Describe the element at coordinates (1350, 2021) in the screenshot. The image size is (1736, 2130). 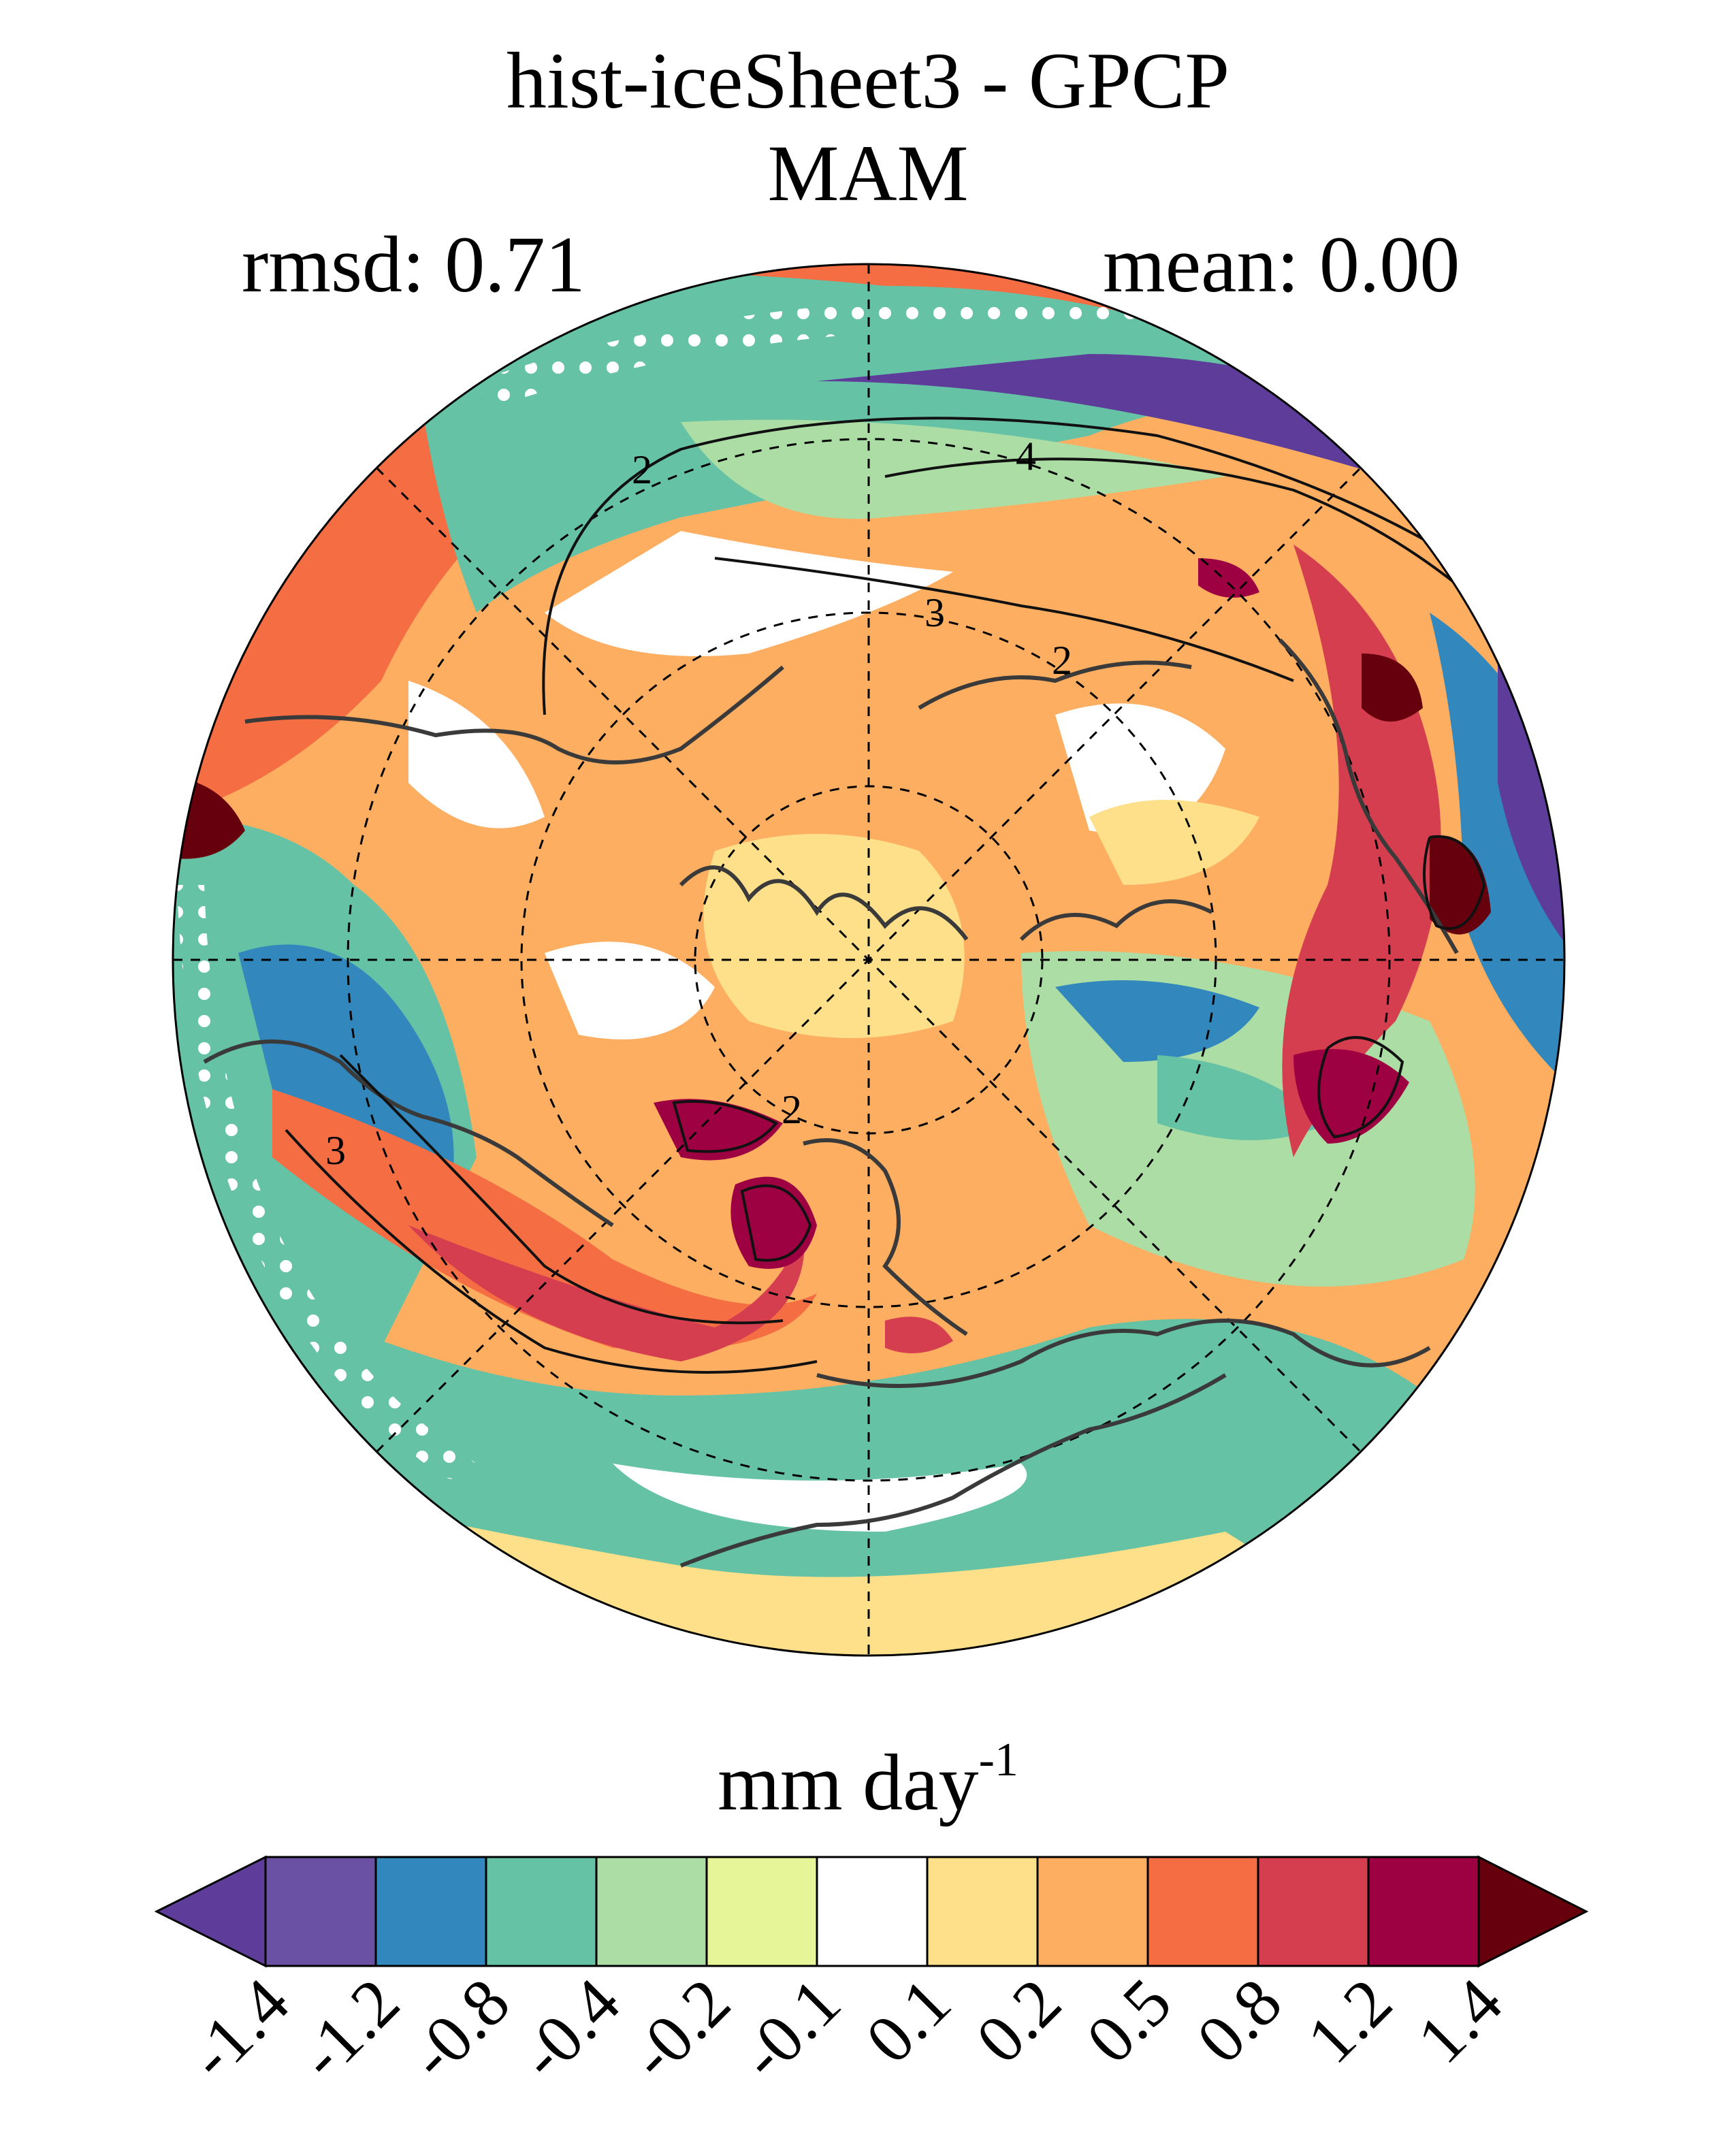
I see `colorbar-tick-label: 1.2` at that location.